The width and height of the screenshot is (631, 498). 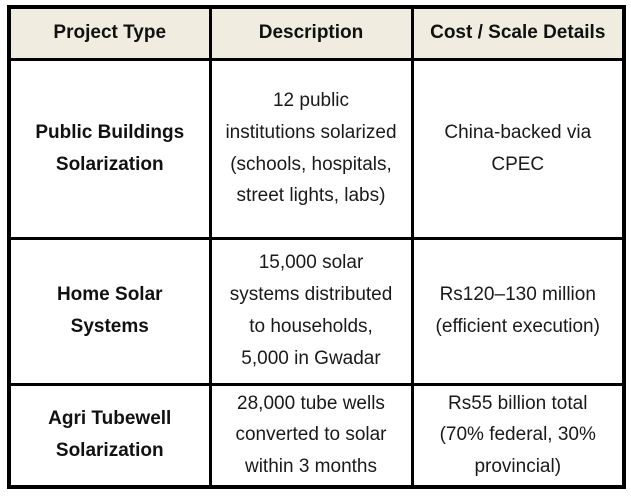 What do you see at coordinates (109, 311) in the screenshot?
I see `project-type-cell: Home Solar Systems` at bounding box center [109, 311].